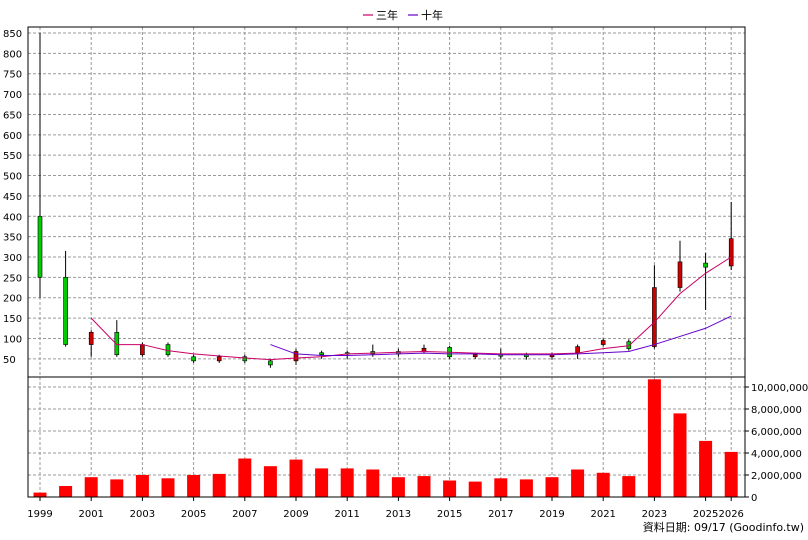 The height and width of the screenshot is (540, 808). I want to click on volume-tick-label: 0, so click(754, 498).